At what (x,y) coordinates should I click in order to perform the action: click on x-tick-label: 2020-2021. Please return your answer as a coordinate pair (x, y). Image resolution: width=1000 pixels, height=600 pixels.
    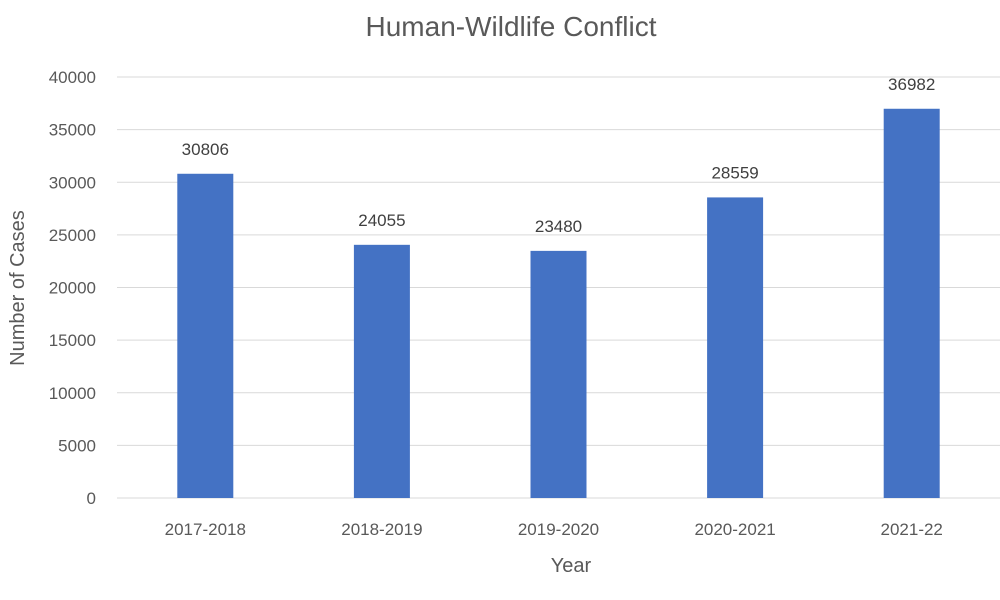
    Looking at the image, I should click on (734, 529).